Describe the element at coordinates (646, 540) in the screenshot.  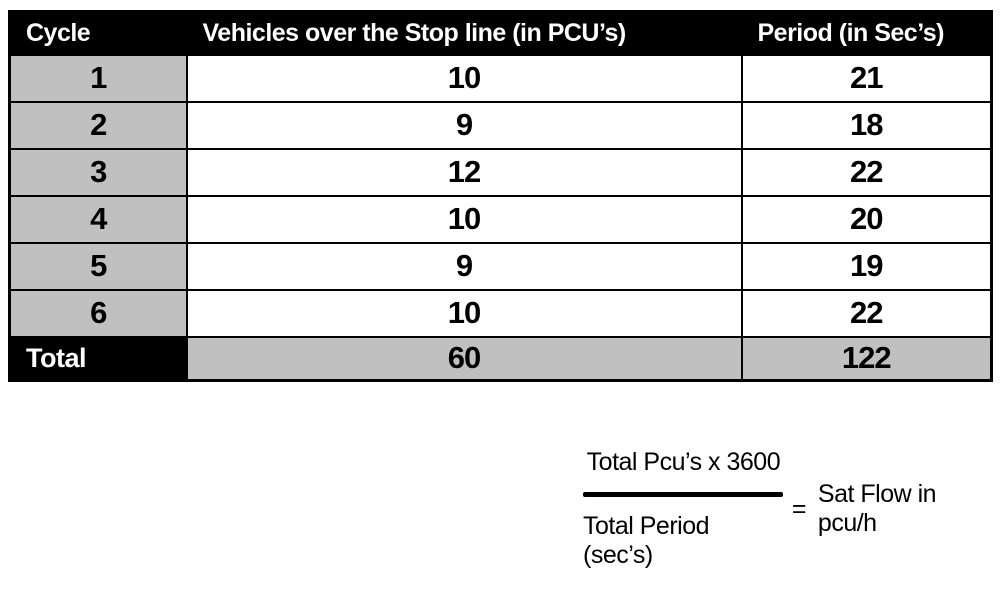
I see `formula-denominator: Total Period (sec’s)` at that location.